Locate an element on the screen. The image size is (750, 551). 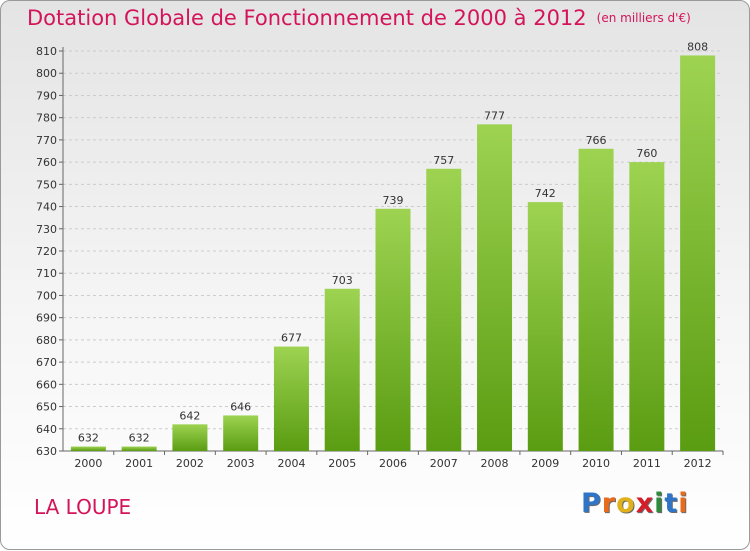
value-label: 739 is located at coordinates (393, 200).